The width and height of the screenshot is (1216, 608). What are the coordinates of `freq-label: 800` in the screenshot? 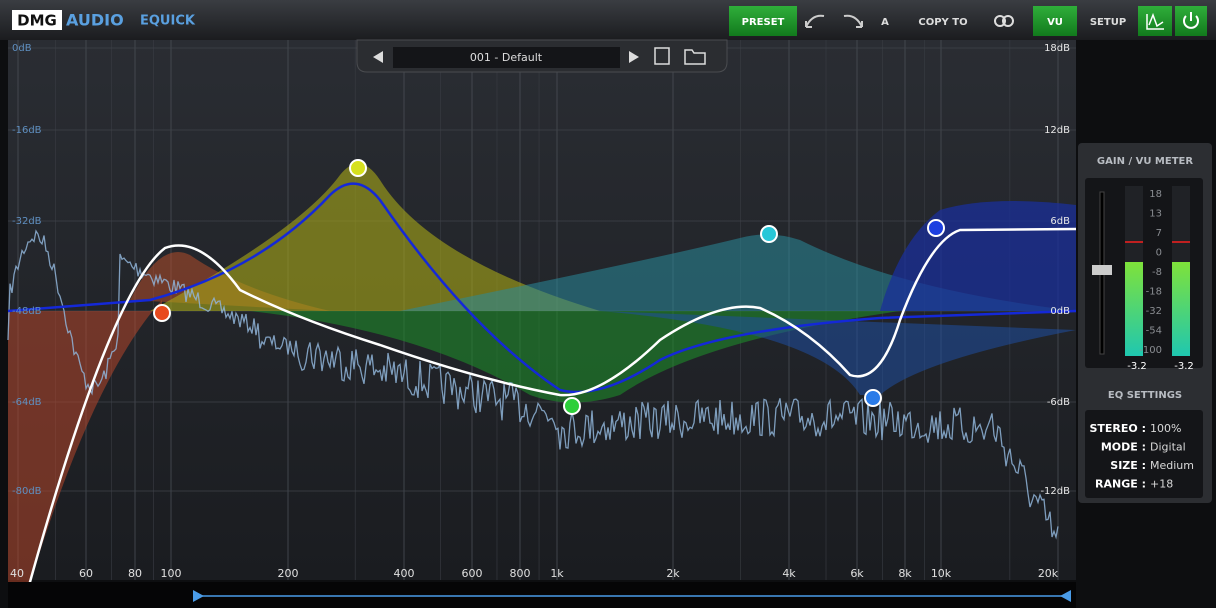 It's located at (520, 573).